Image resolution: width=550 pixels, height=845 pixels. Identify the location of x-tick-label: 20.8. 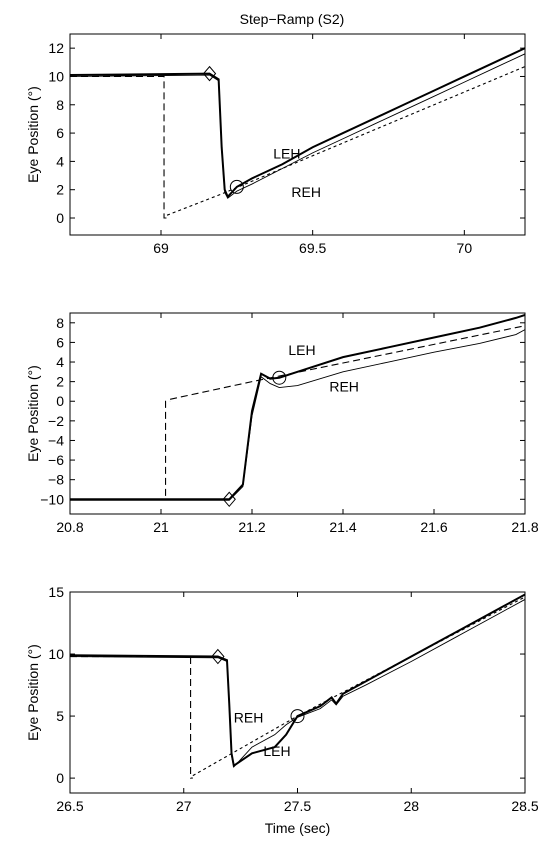
(69, 527).